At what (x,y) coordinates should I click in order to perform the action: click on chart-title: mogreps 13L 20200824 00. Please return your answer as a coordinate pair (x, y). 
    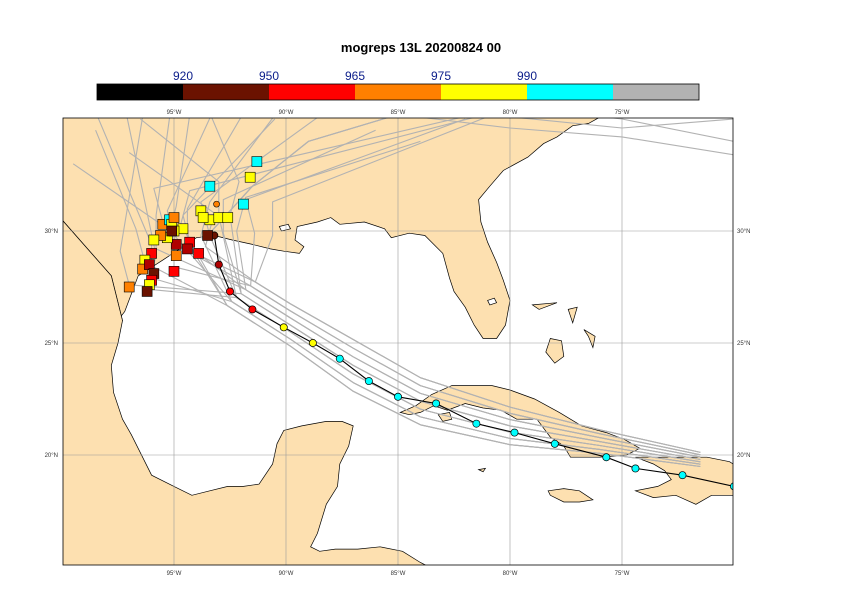
    Looking at the image, I should click on (421, 47).